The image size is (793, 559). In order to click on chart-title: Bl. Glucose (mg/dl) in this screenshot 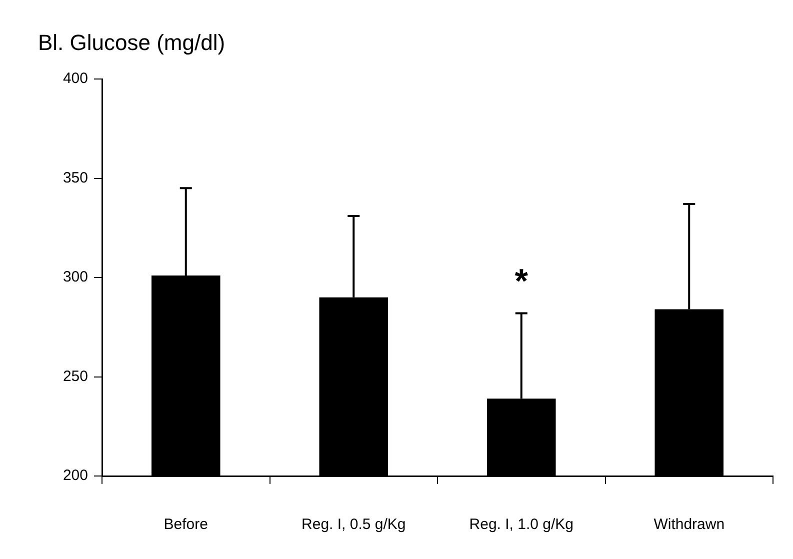, I will do `click(132, 43)`.